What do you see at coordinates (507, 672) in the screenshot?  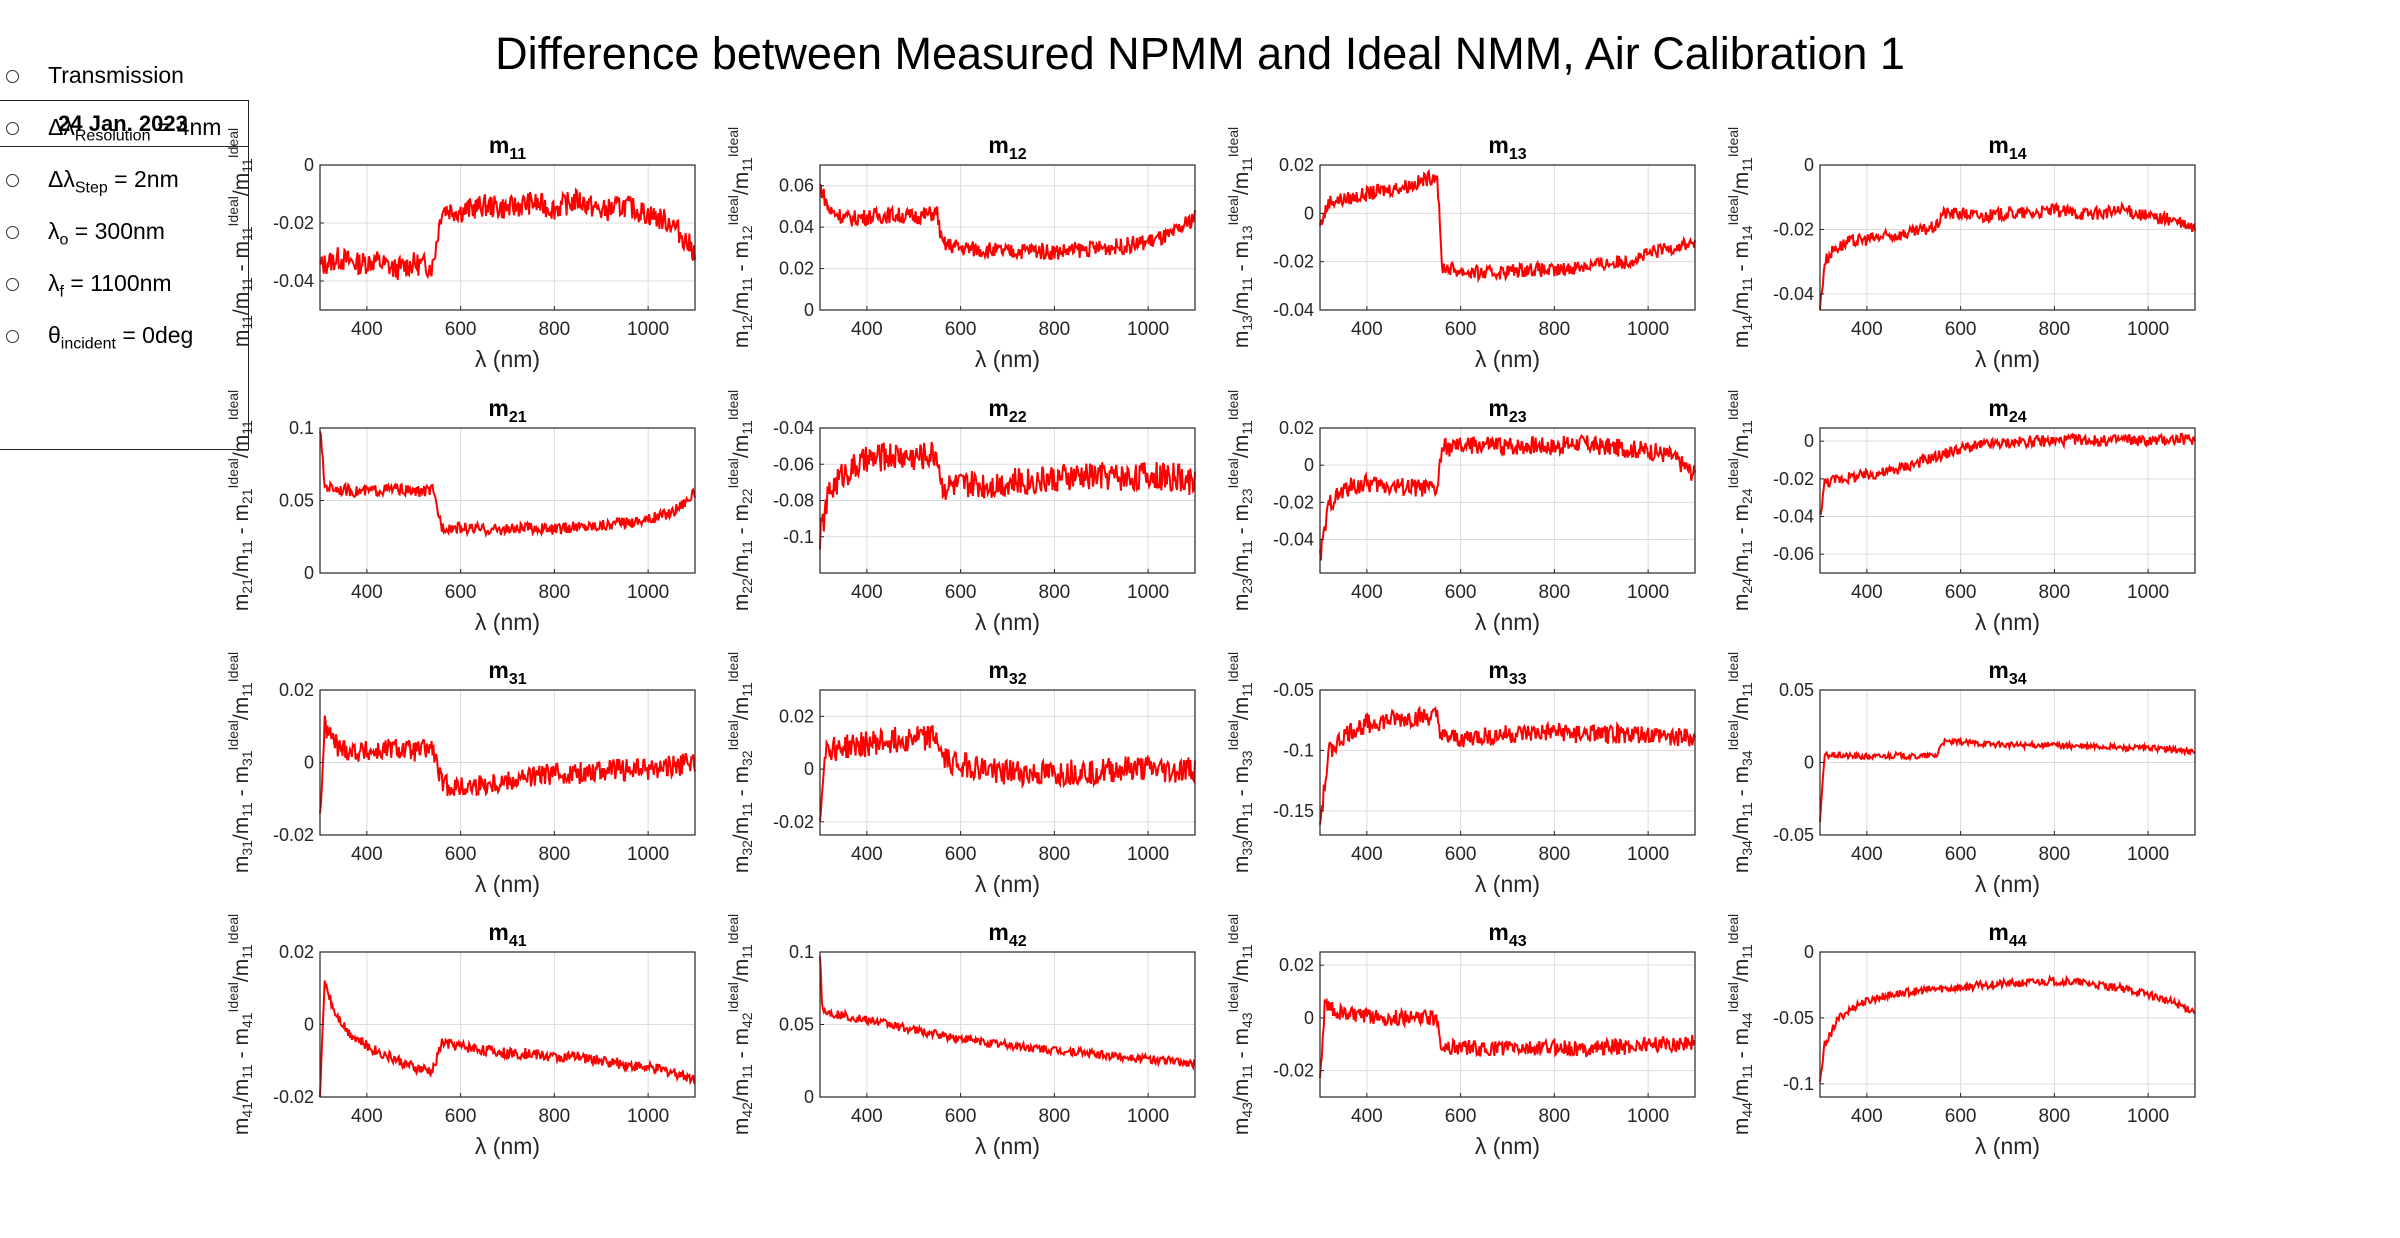 I see `subplot-title: m31` at bounding box center [507, 672].